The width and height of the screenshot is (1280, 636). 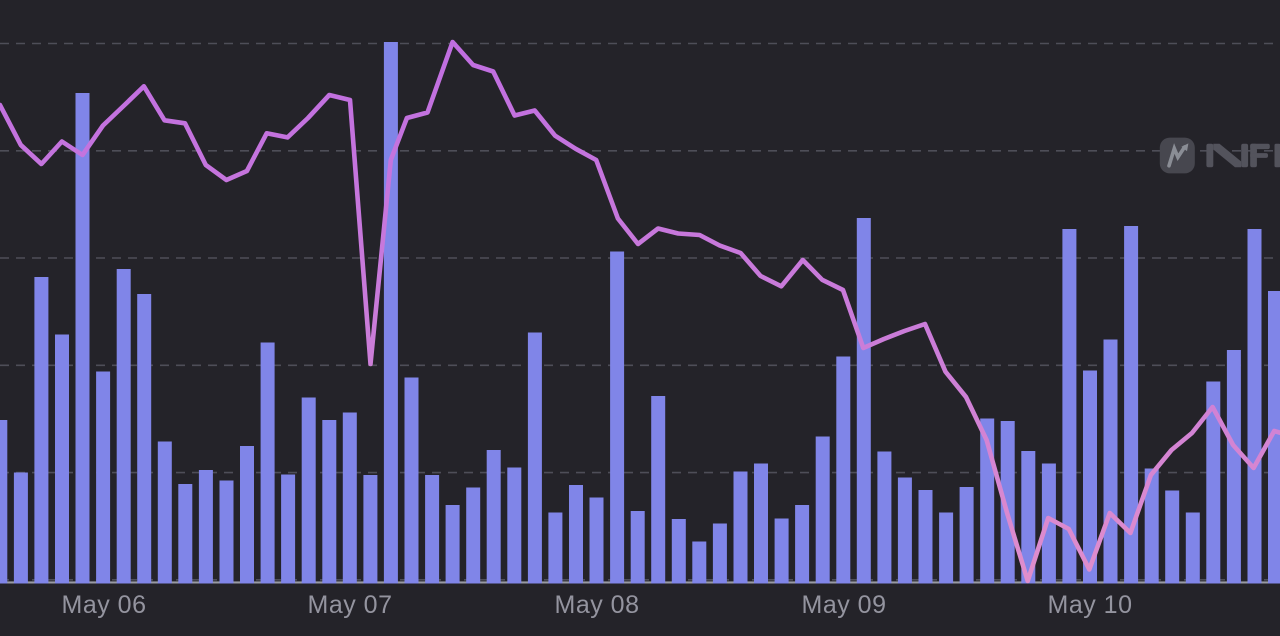 What do you see at coordinates (350, 605) in the screenshot?
I see `svg-text: May 07` at bounding box center [350, 605].